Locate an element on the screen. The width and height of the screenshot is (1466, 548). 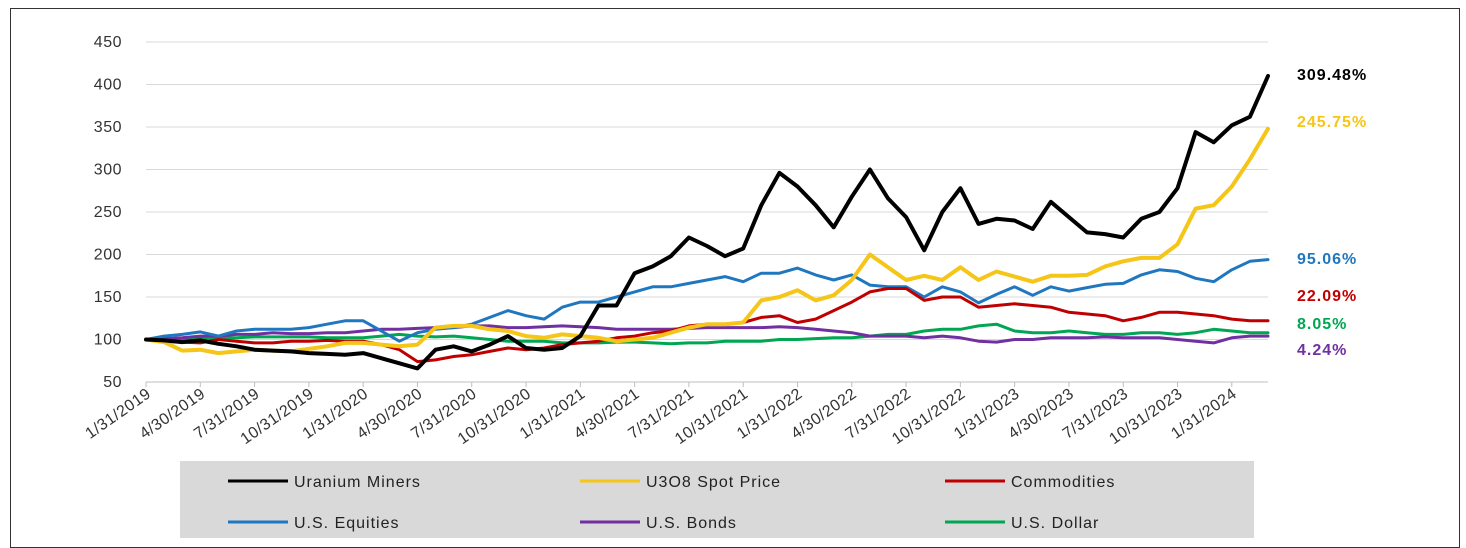
series-line-u-s-dollar is located at coordinates (707, 334).